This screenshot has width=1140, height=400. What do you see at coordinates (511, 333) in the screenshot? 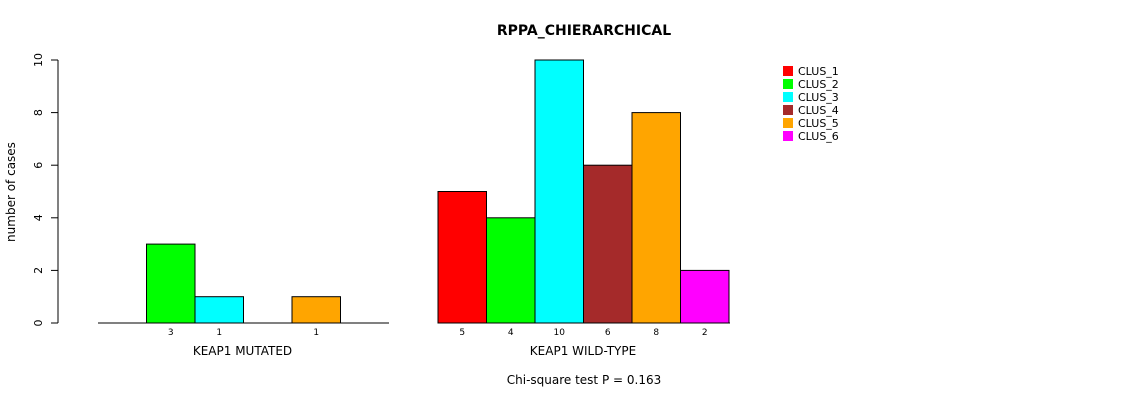
I see `bar-count-label: 4` at bounding box center [511, 333].